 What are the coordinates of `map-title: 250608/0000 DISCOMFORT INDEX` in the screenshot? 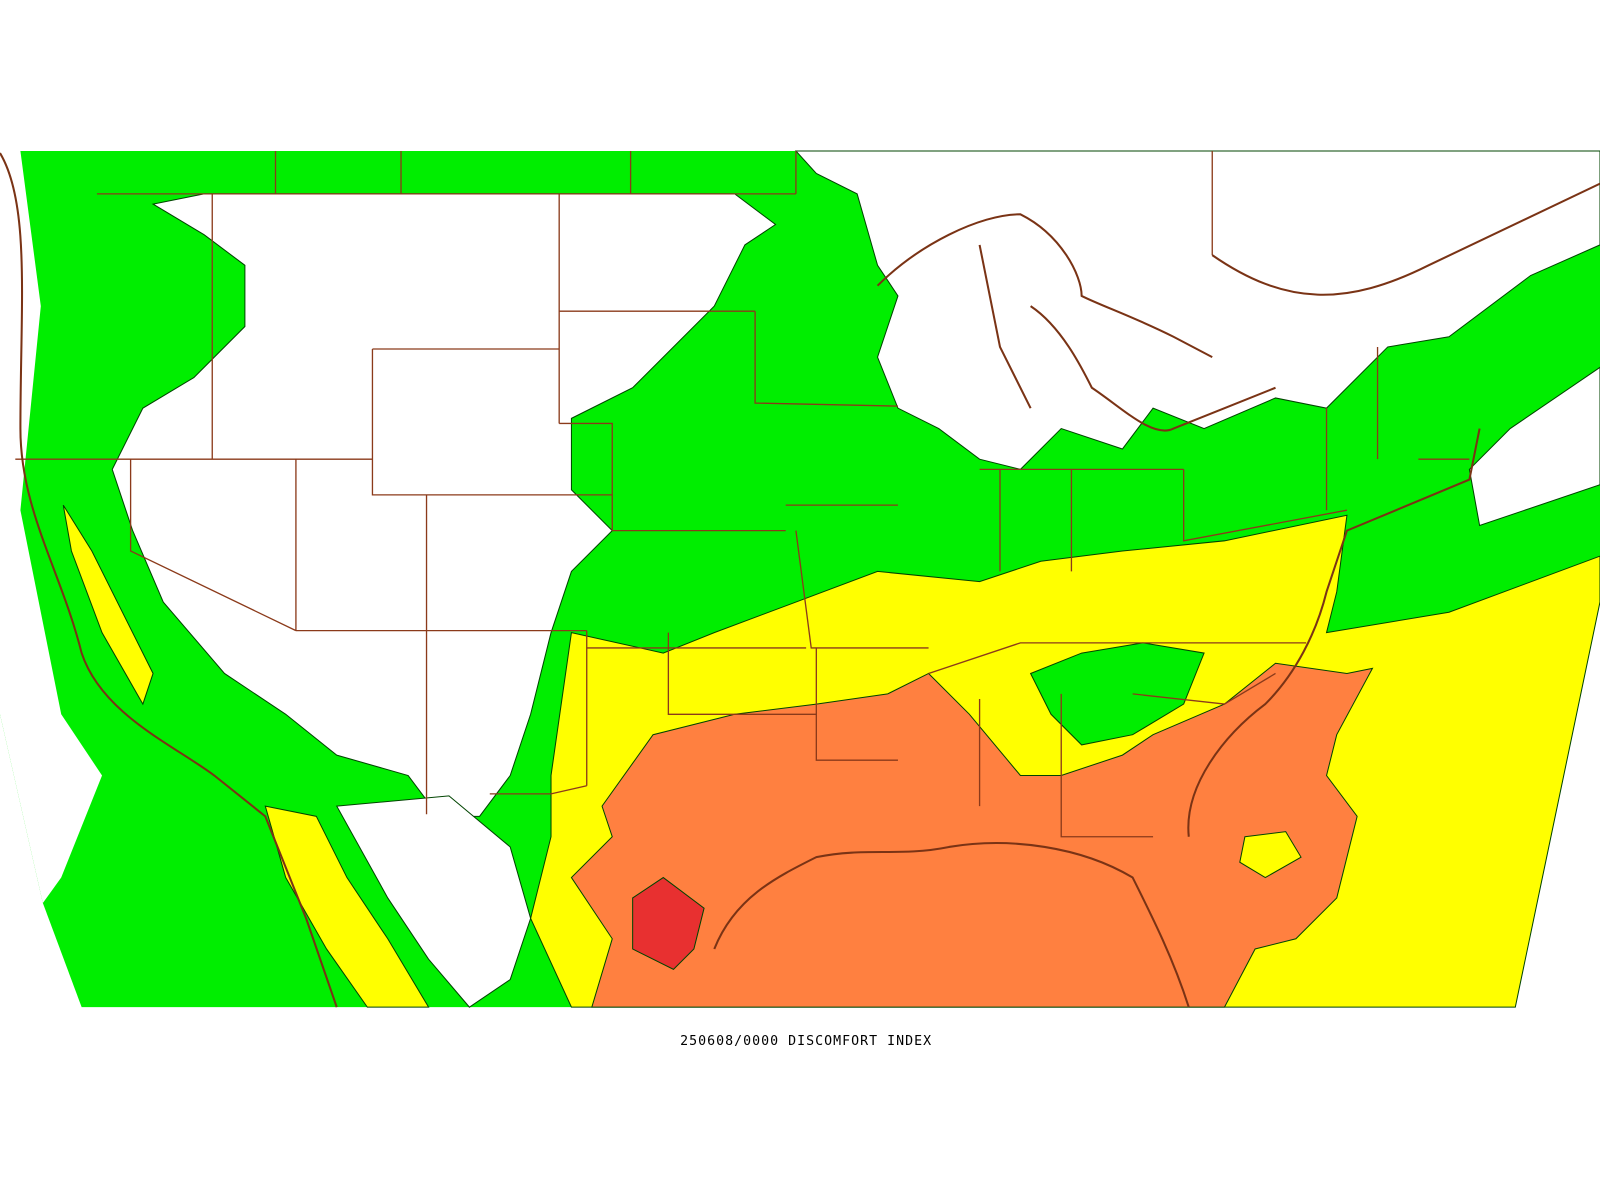 It's located at (806, 1041).